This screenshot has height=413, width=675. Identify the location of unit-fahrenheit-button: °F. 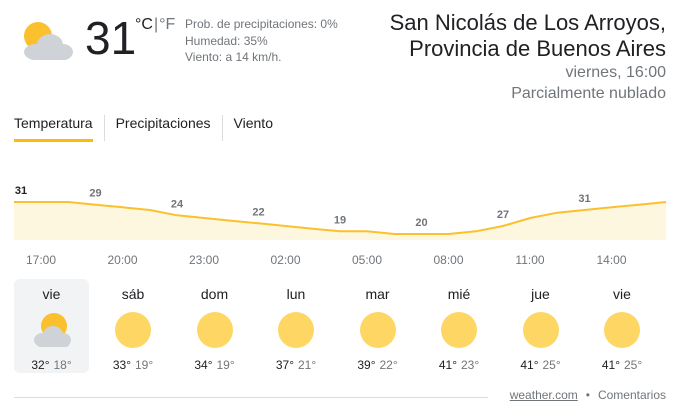
(167, 24).